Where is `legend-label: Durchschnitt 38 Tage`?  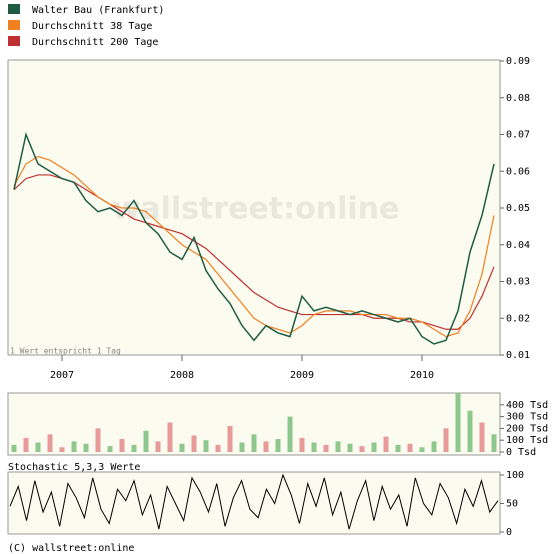
legend-label: Durchschnitt 38 Tage is located at coordinates (92, 26).